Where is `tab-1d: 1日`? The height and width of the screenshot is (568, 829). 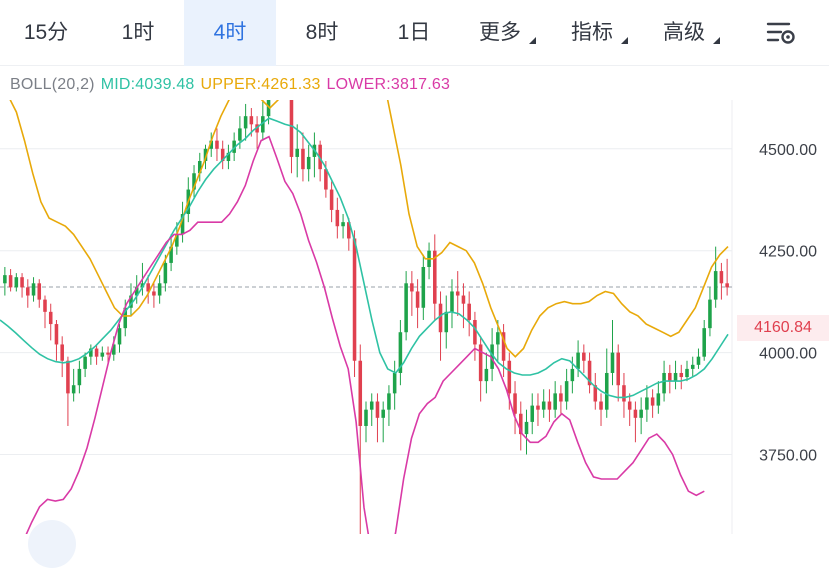 tab-1d: 1日 is located at coordinates (414, 33).